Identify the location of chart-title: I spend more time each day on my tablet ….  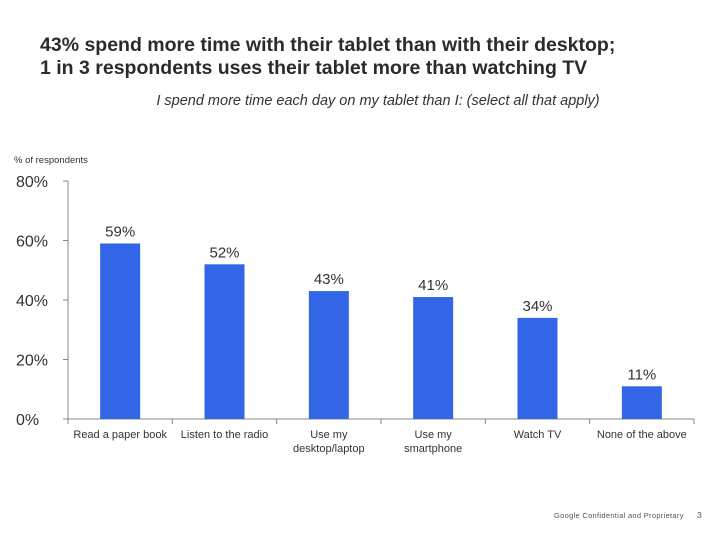
(378, 101).